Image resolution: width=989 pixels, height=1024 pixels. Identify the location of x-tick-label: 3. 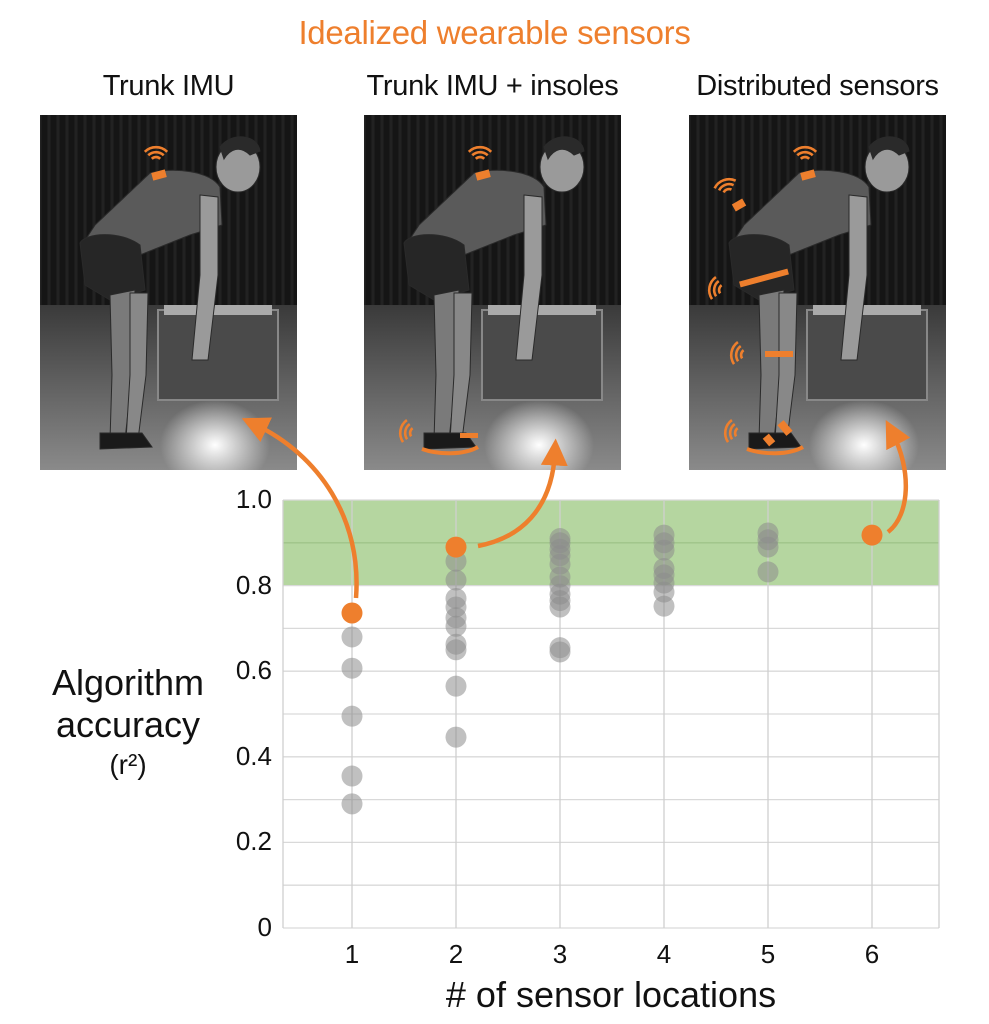
(560, 954).